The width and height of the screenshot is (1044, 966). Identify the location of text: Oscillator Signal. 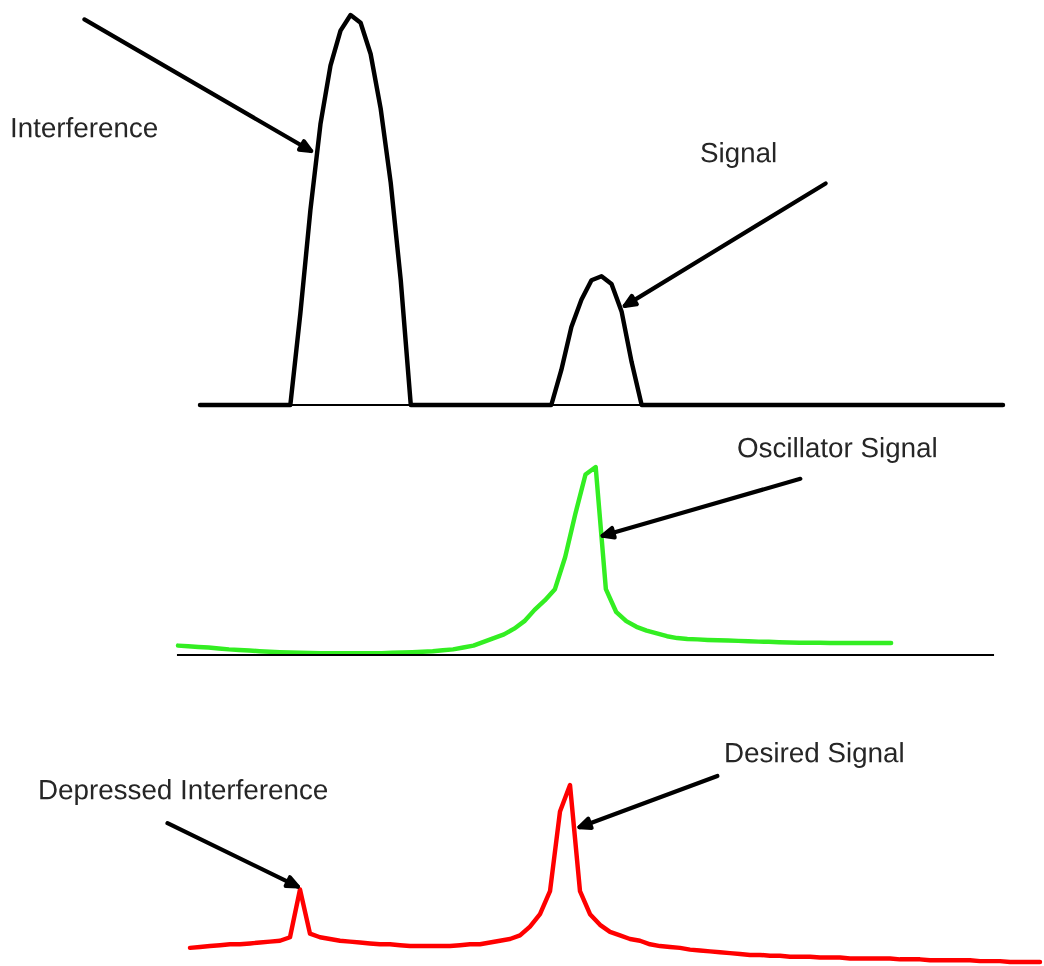
(837, 450).